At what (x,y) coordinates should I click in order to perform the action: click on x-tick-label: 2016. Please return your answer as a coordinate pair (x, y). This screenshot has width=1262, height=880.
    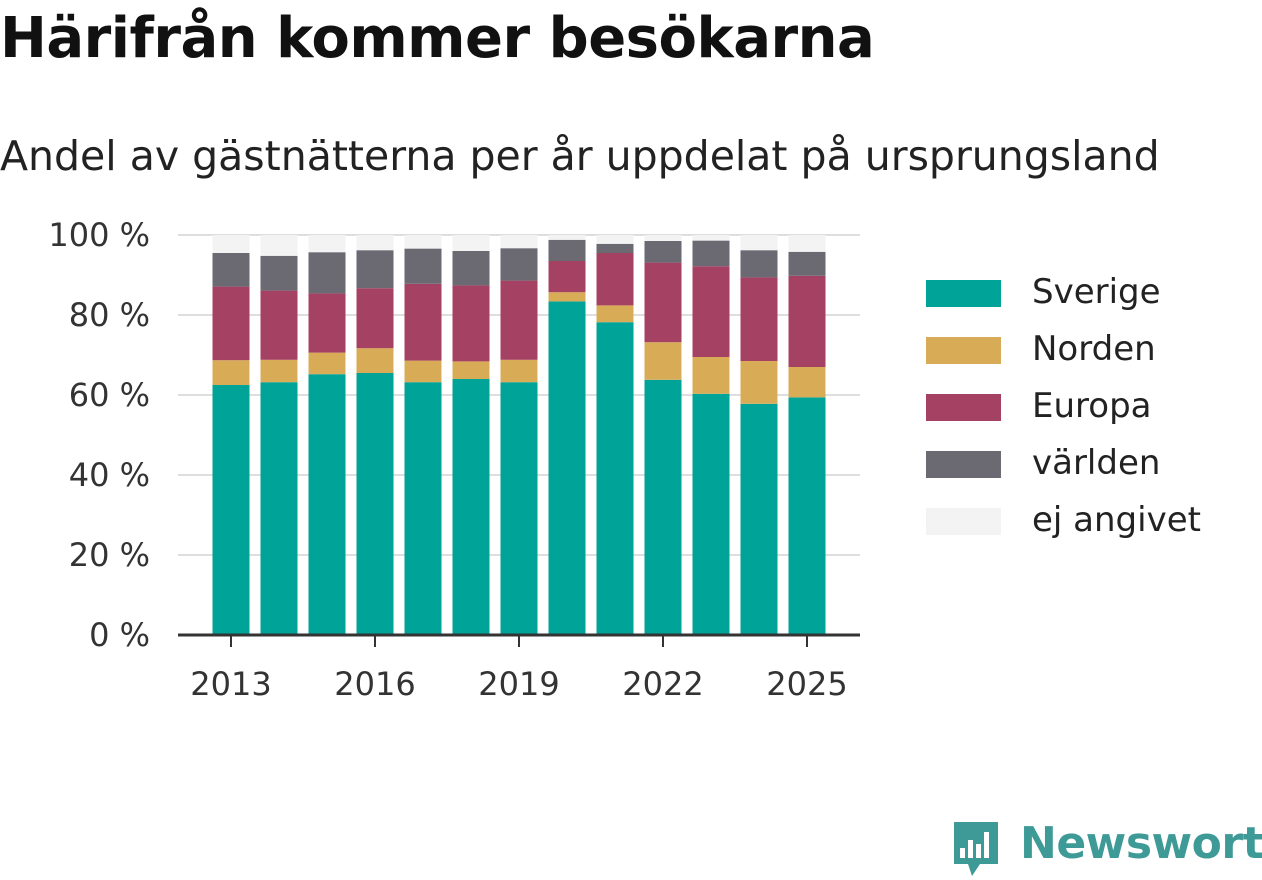
    Looking at the image, I should click on (374, 682).